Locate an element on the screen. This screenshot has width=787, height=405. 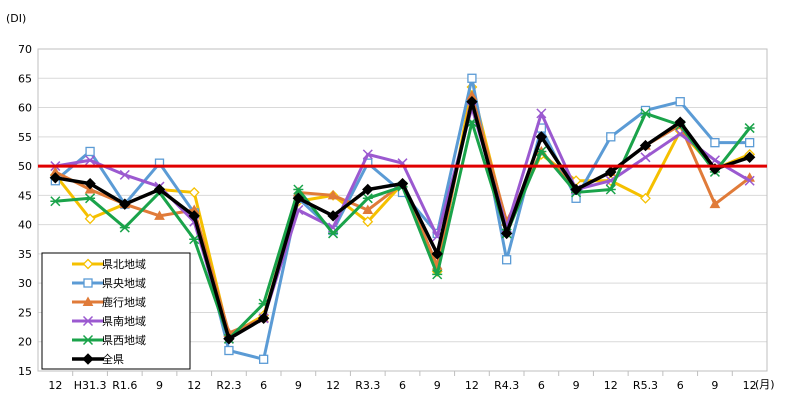
y-tick-label: 25 is located at coordinates (25, 312).